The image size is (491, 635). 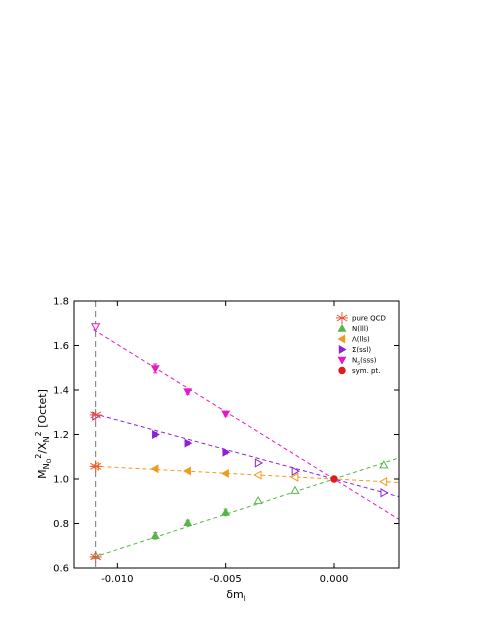 I want to click on x-tick-label: 0.000, so click(x=334, y=579).